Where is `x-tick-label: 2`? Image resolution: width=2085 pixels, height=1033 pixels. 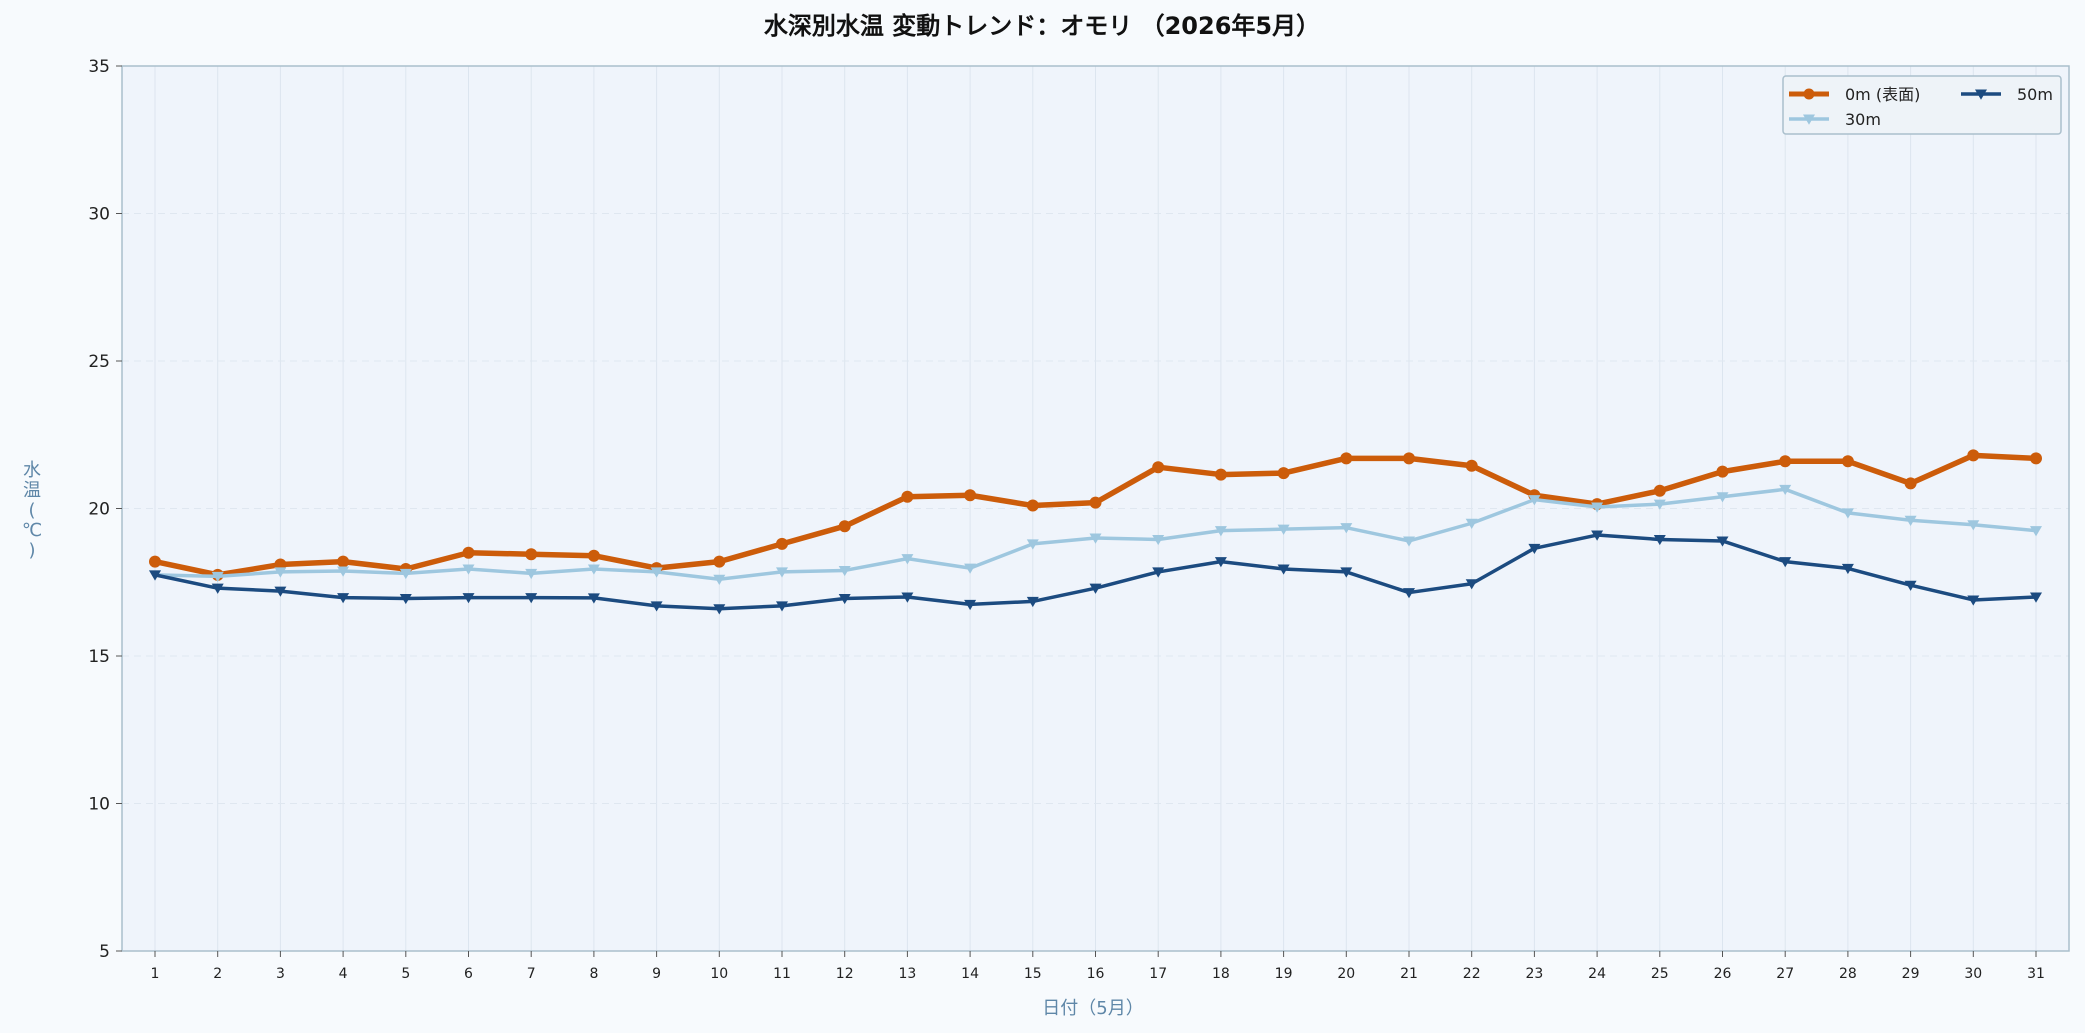 x-tick-label: 2 is located at coordinates (217, 974).